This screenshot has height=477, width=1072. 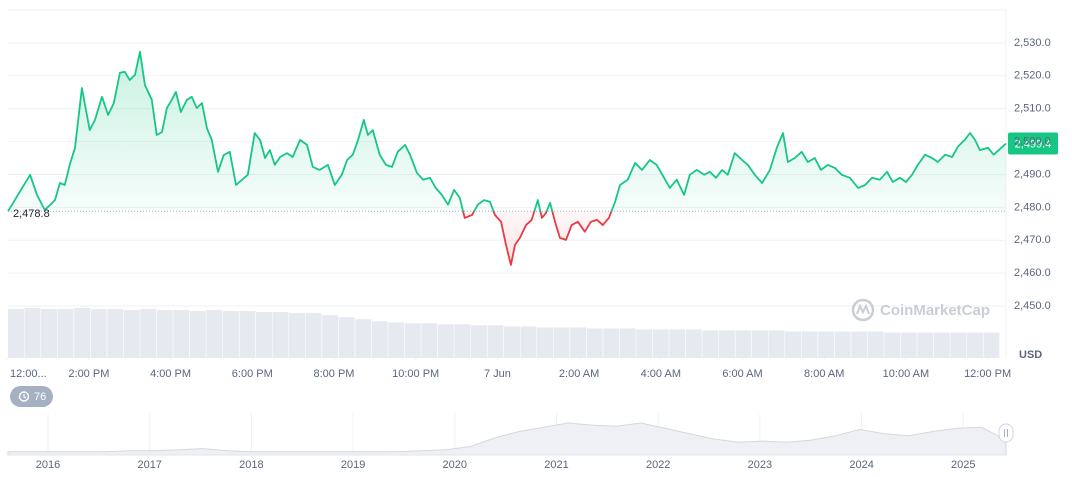 What do you see at coordinates (252, 374) in the screenshot?
I see `x-tick-label: 6:00 PM` at bounding box center [252, 374].